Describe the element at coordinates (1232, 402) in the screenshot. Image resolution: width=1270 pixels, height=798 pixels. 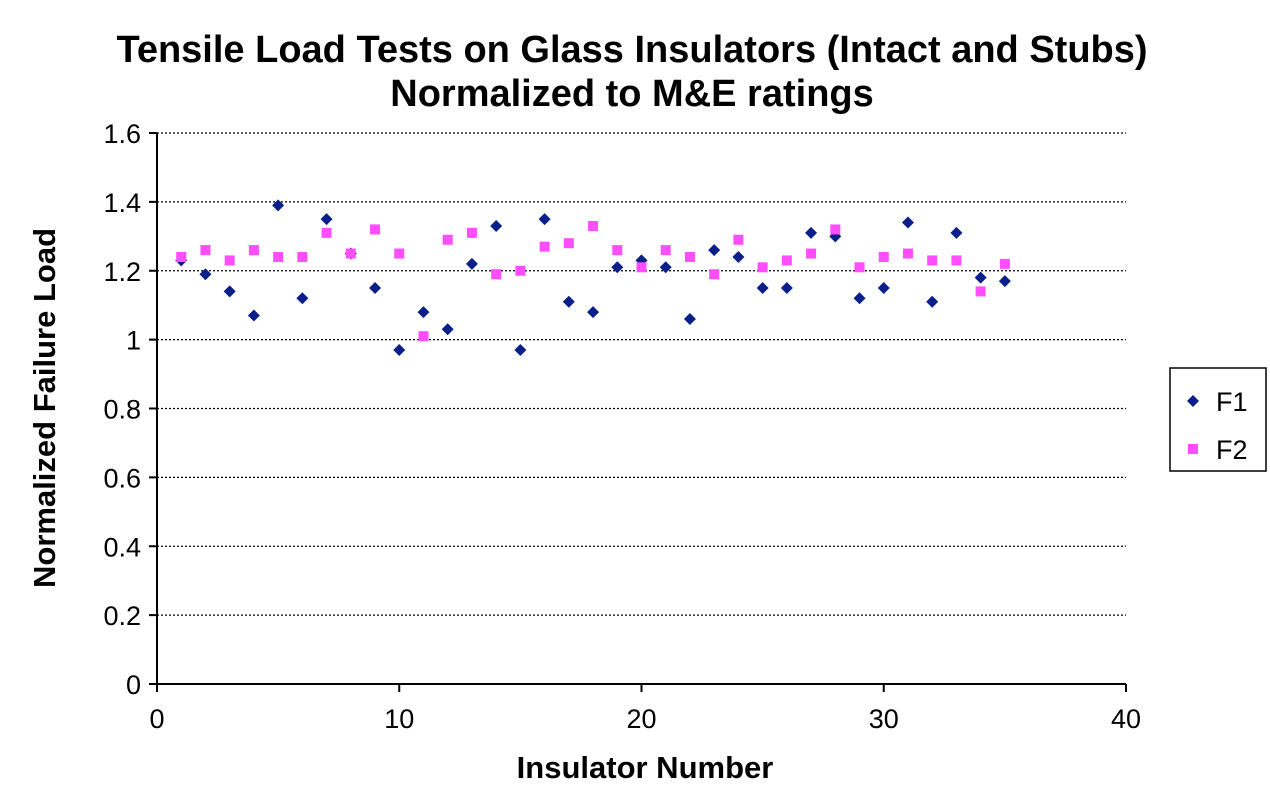
I see `legend-label-f1: F1` at that location.